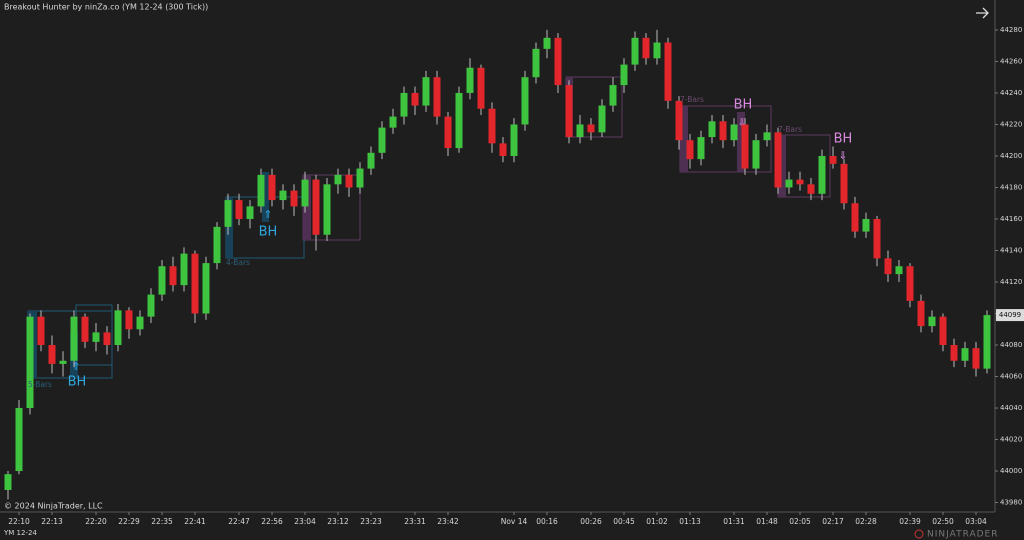 The image size is (1024, 540). I want to click on x-tick-label: 02:39, so click(910, 521).